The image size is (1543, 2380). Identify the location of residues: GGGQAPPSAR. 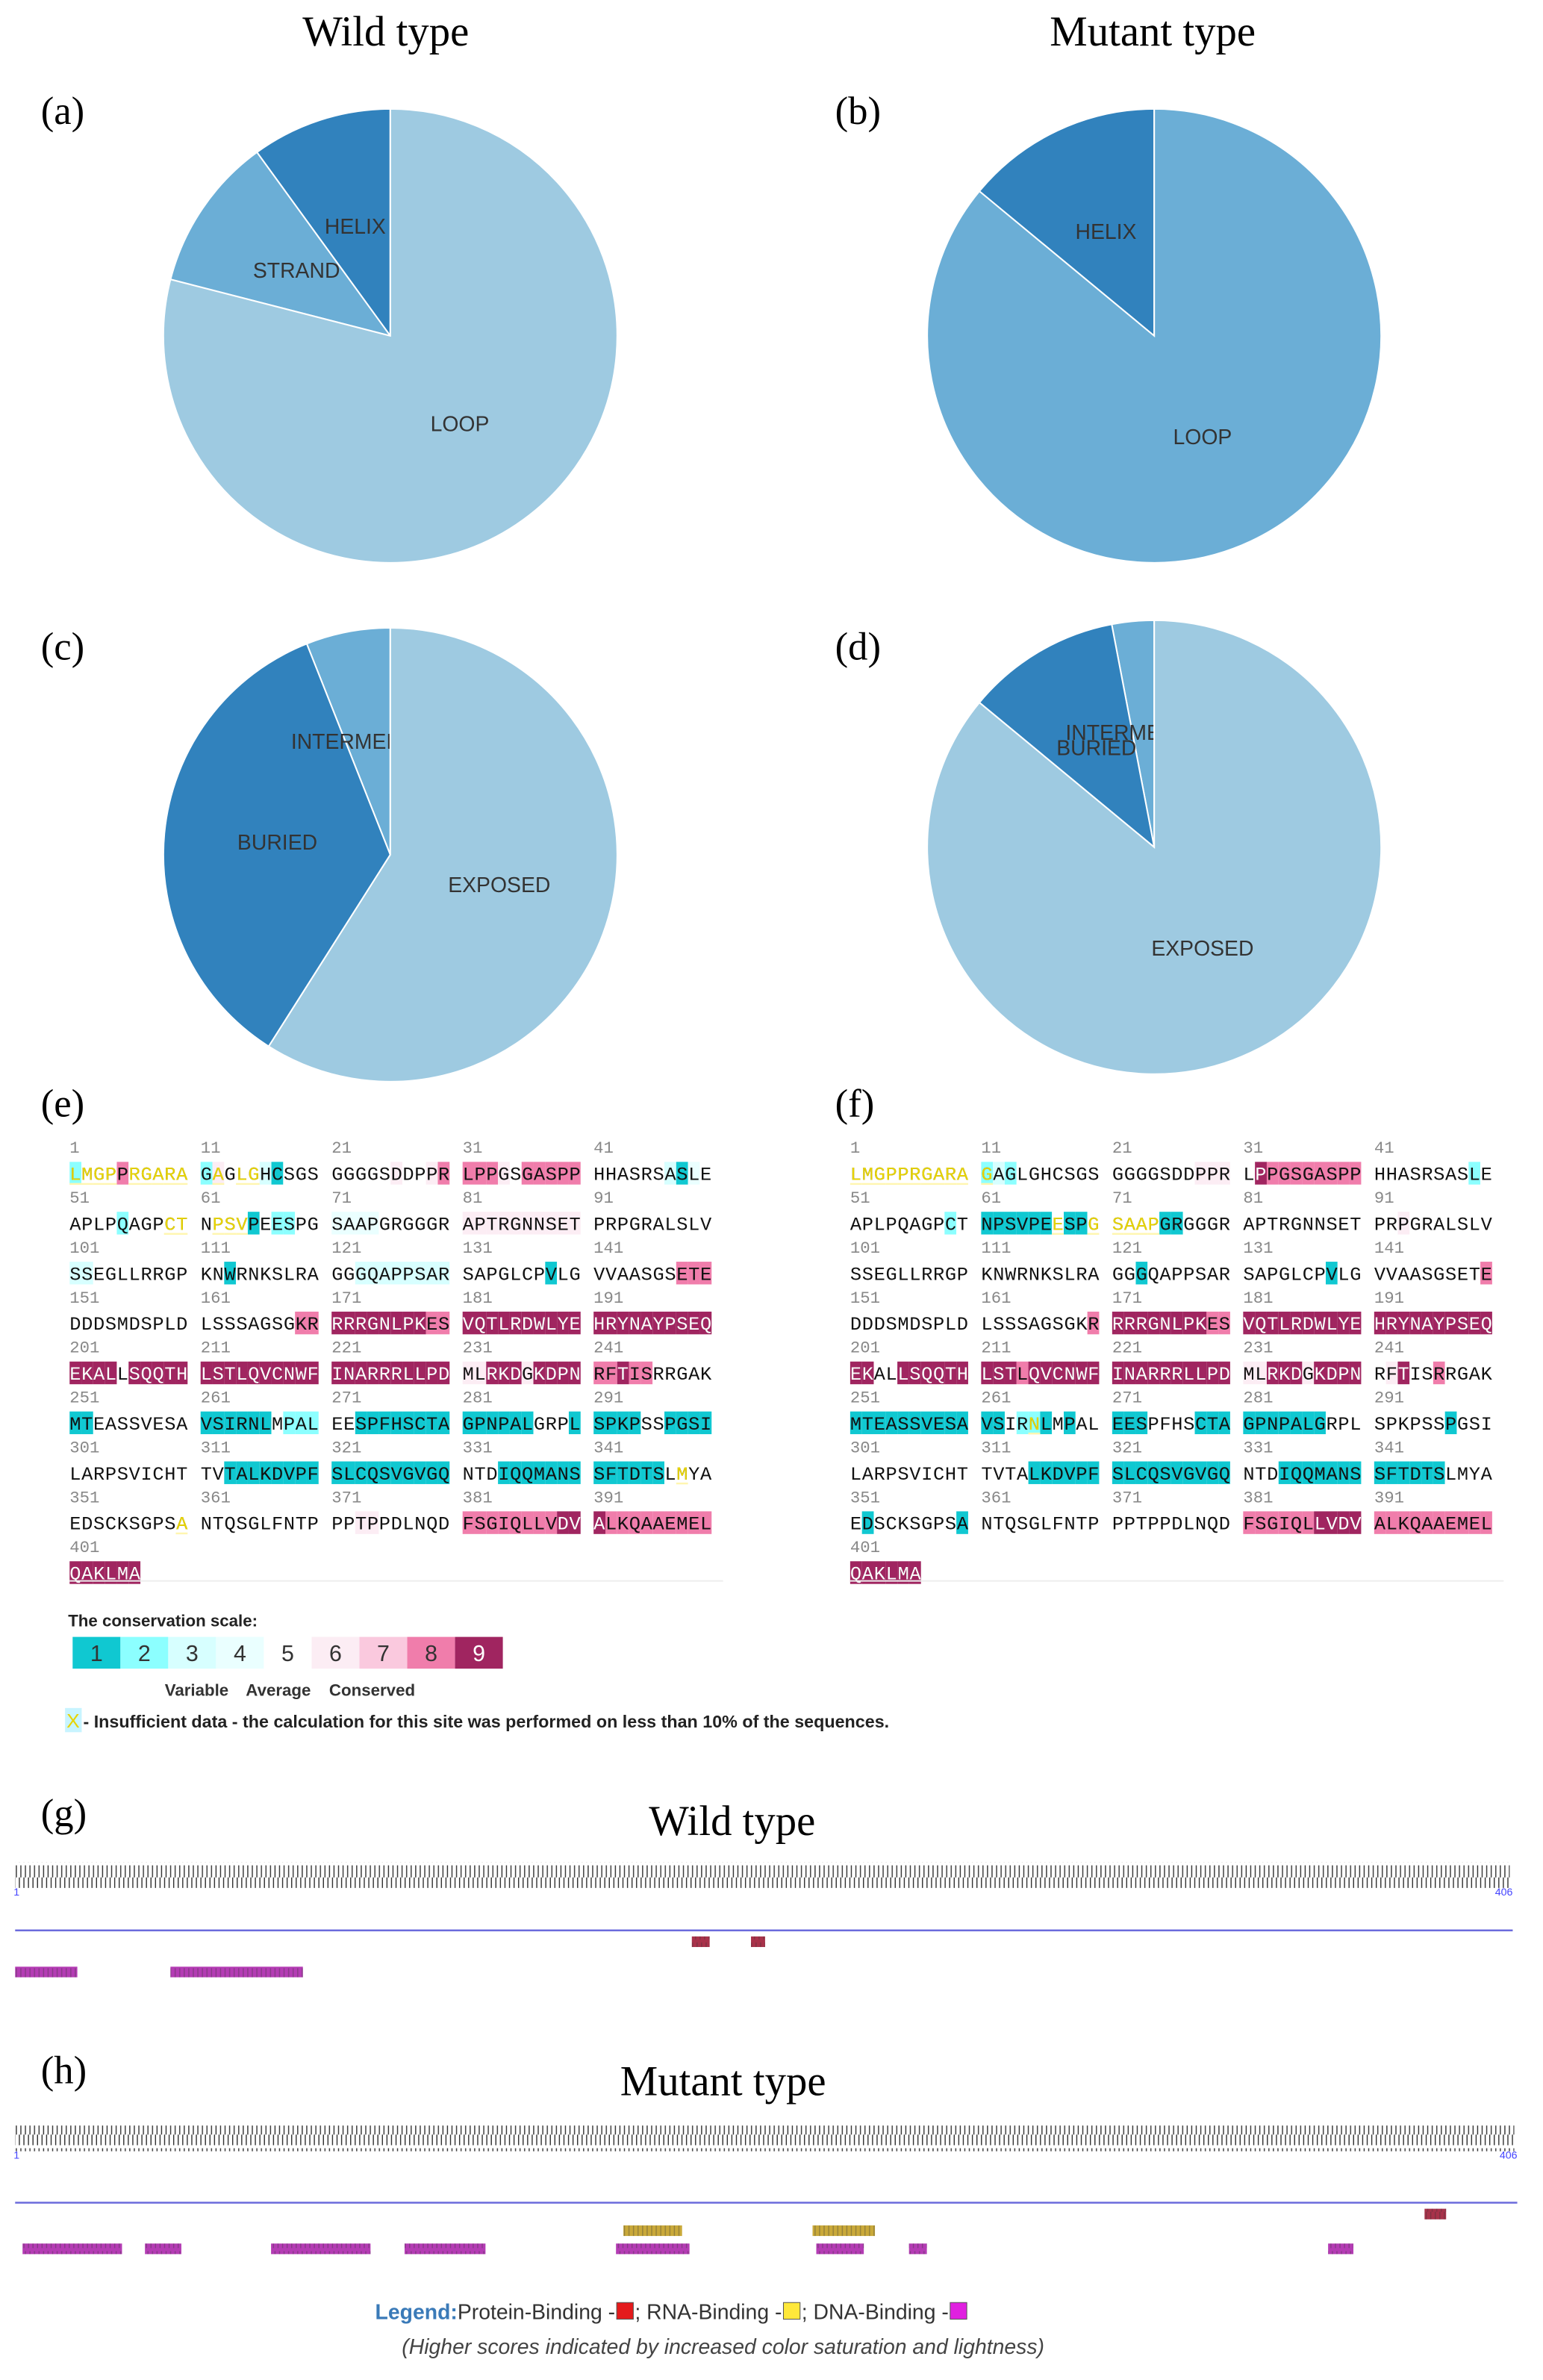
(1171, 1275).